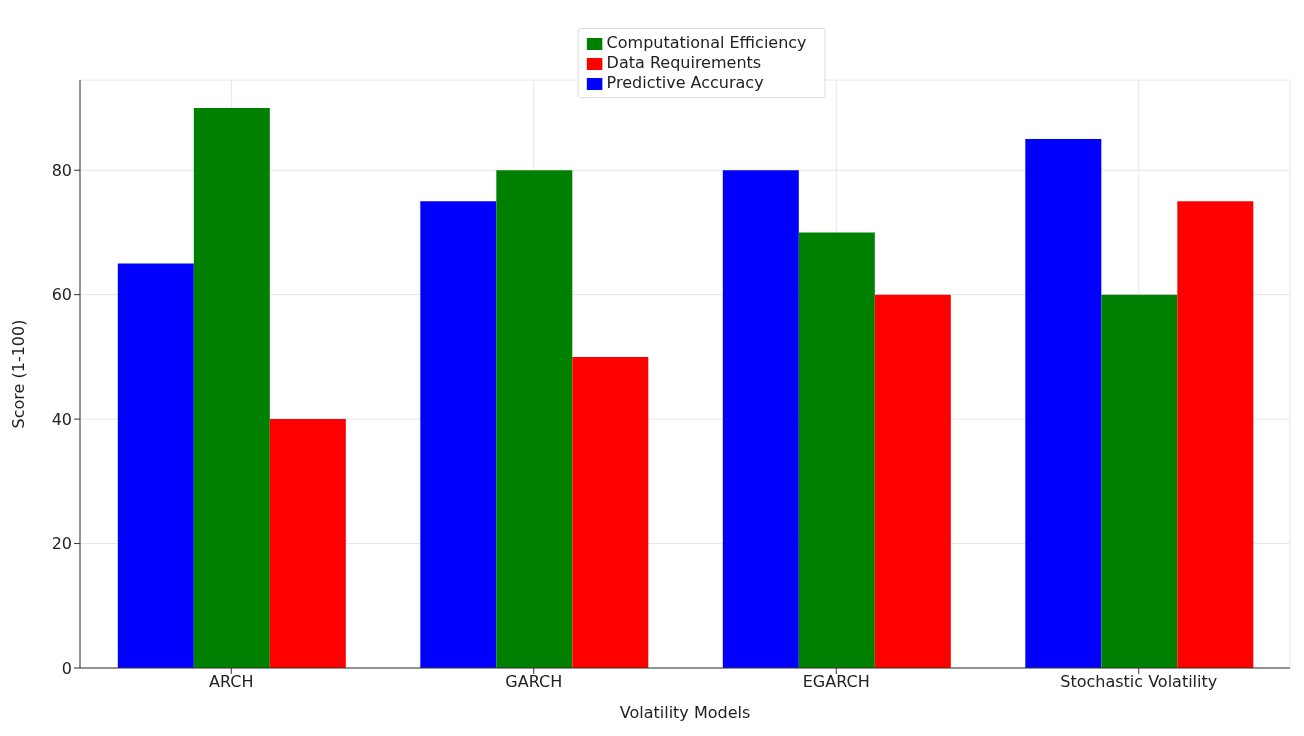 The width and height of the screenshot is (1304, 736). What do you see at coordinates (685, 712) in the screenshot?
I see `x-axis-title: Volatility Models` at bounding box center [685, 712].